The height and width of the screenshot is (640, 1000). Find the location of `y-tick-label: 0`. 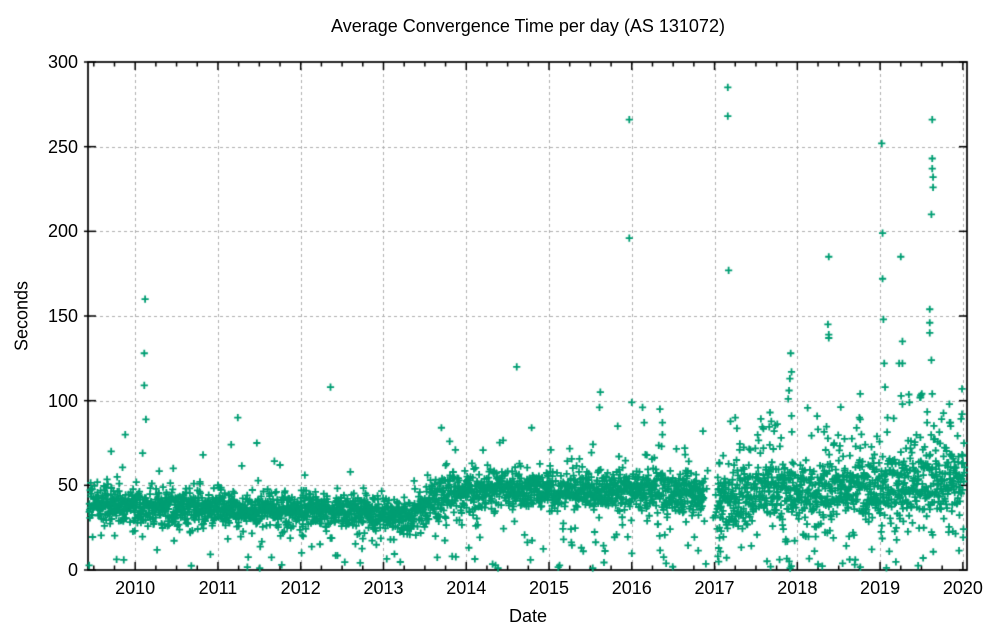

y-tick-label: 0 is located at coordinates (72, 570).